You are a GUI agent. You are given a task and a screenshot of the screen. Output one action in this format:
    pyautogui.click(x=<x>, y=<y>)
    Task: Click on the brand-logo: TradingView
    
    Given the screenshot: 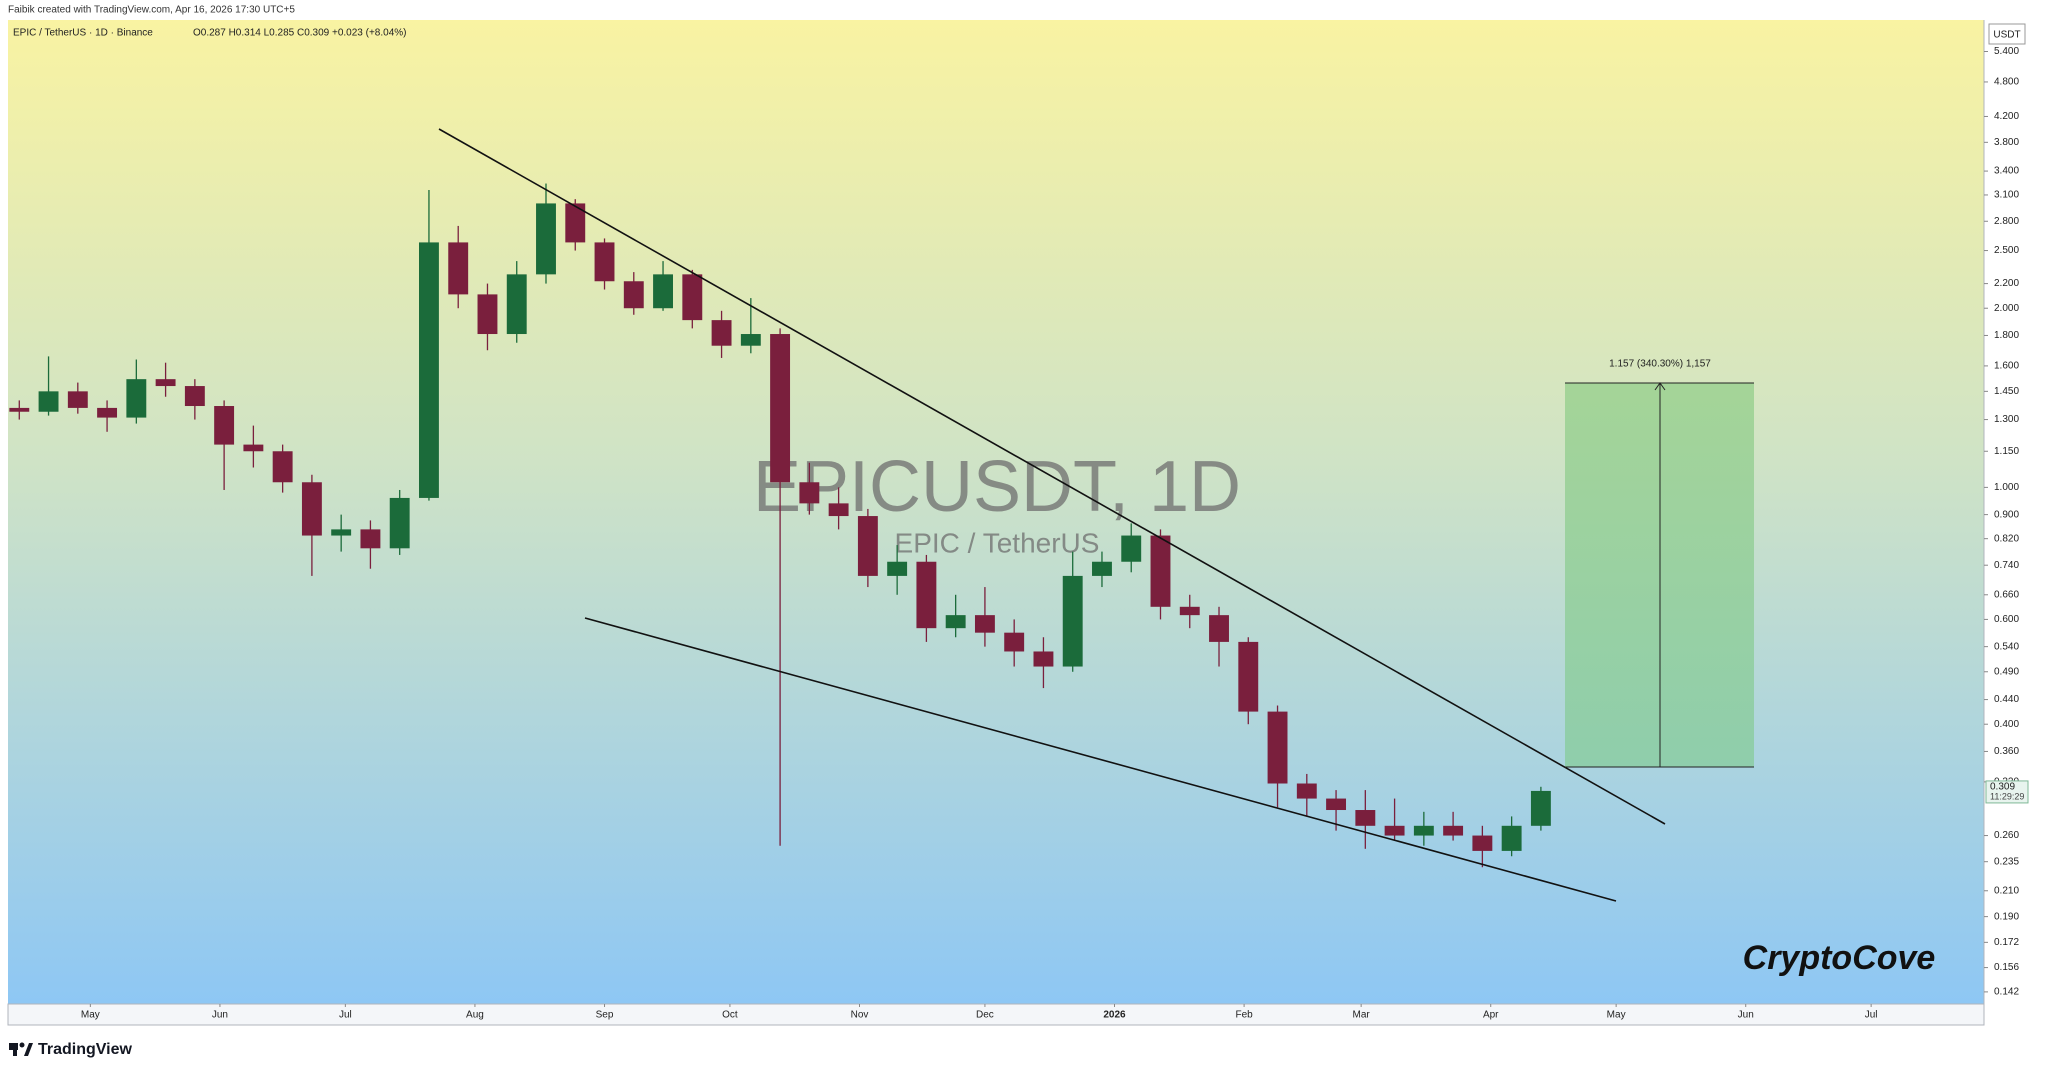 What is the action you would take?
    pyautogui.click(x=71, y=1049)
    